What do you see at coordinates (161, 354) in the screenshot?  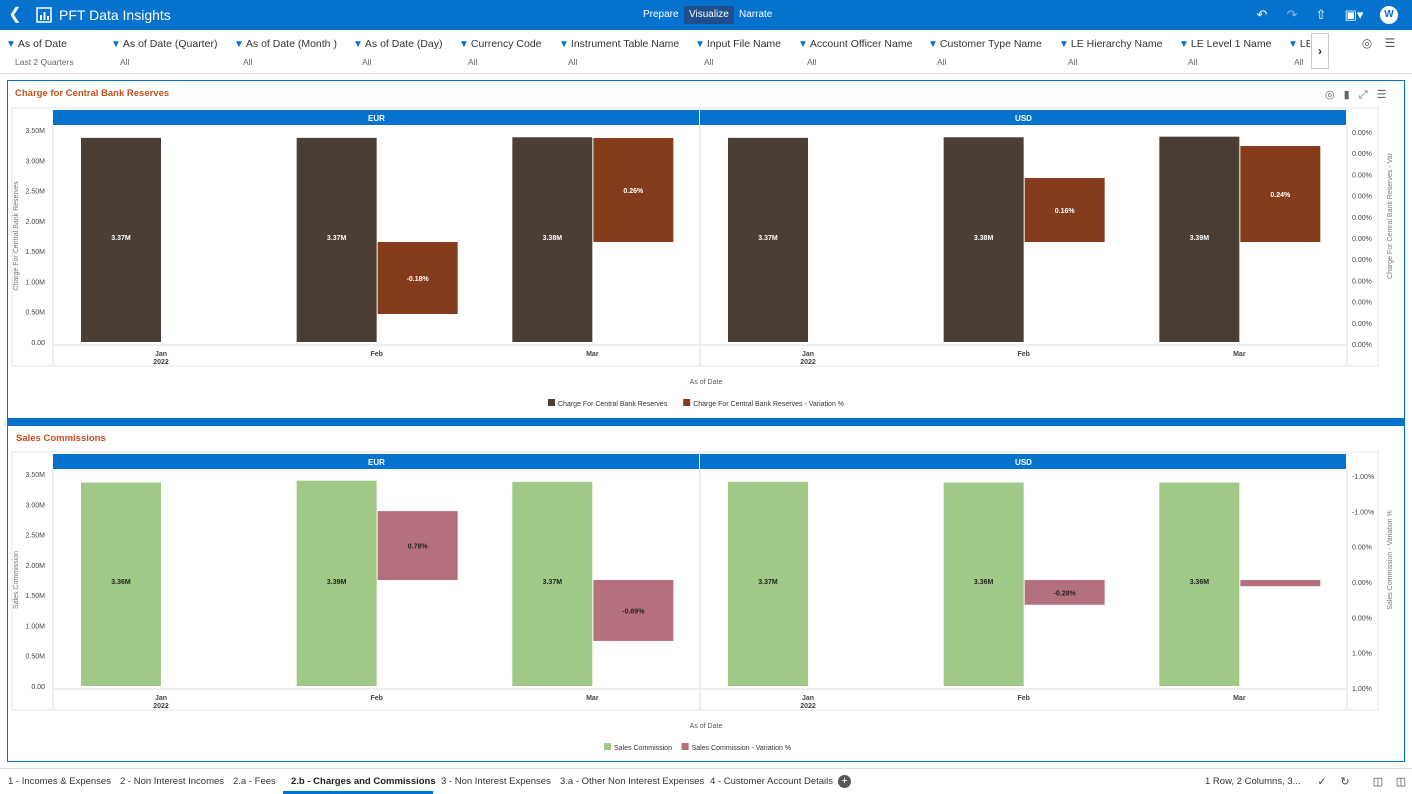 I see `x-tick-label: Jan` at bounding box center [161, 354].